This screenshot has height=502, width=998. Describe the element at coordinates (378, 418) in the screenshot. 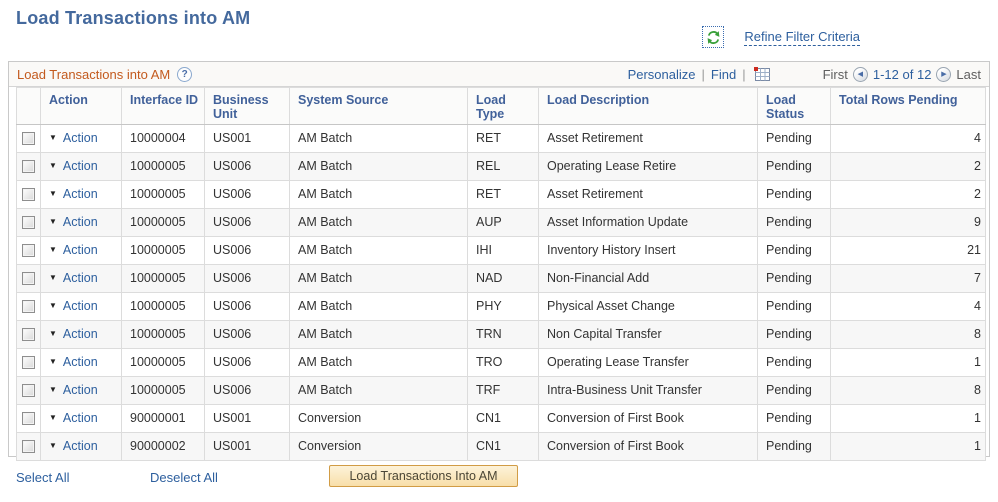

I see `cell-system-source: Conversion` at that location.